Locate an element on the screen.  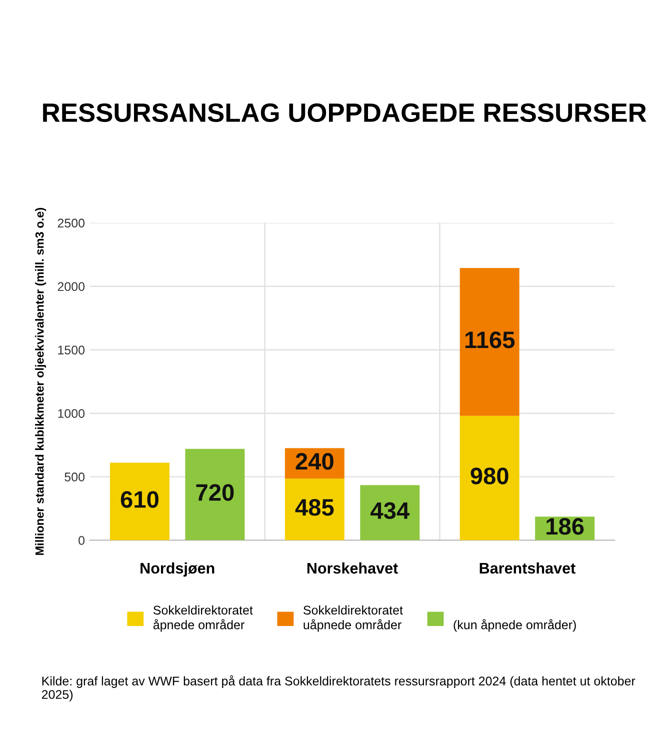
data-label: 186 is located at coordinates (565, 526).